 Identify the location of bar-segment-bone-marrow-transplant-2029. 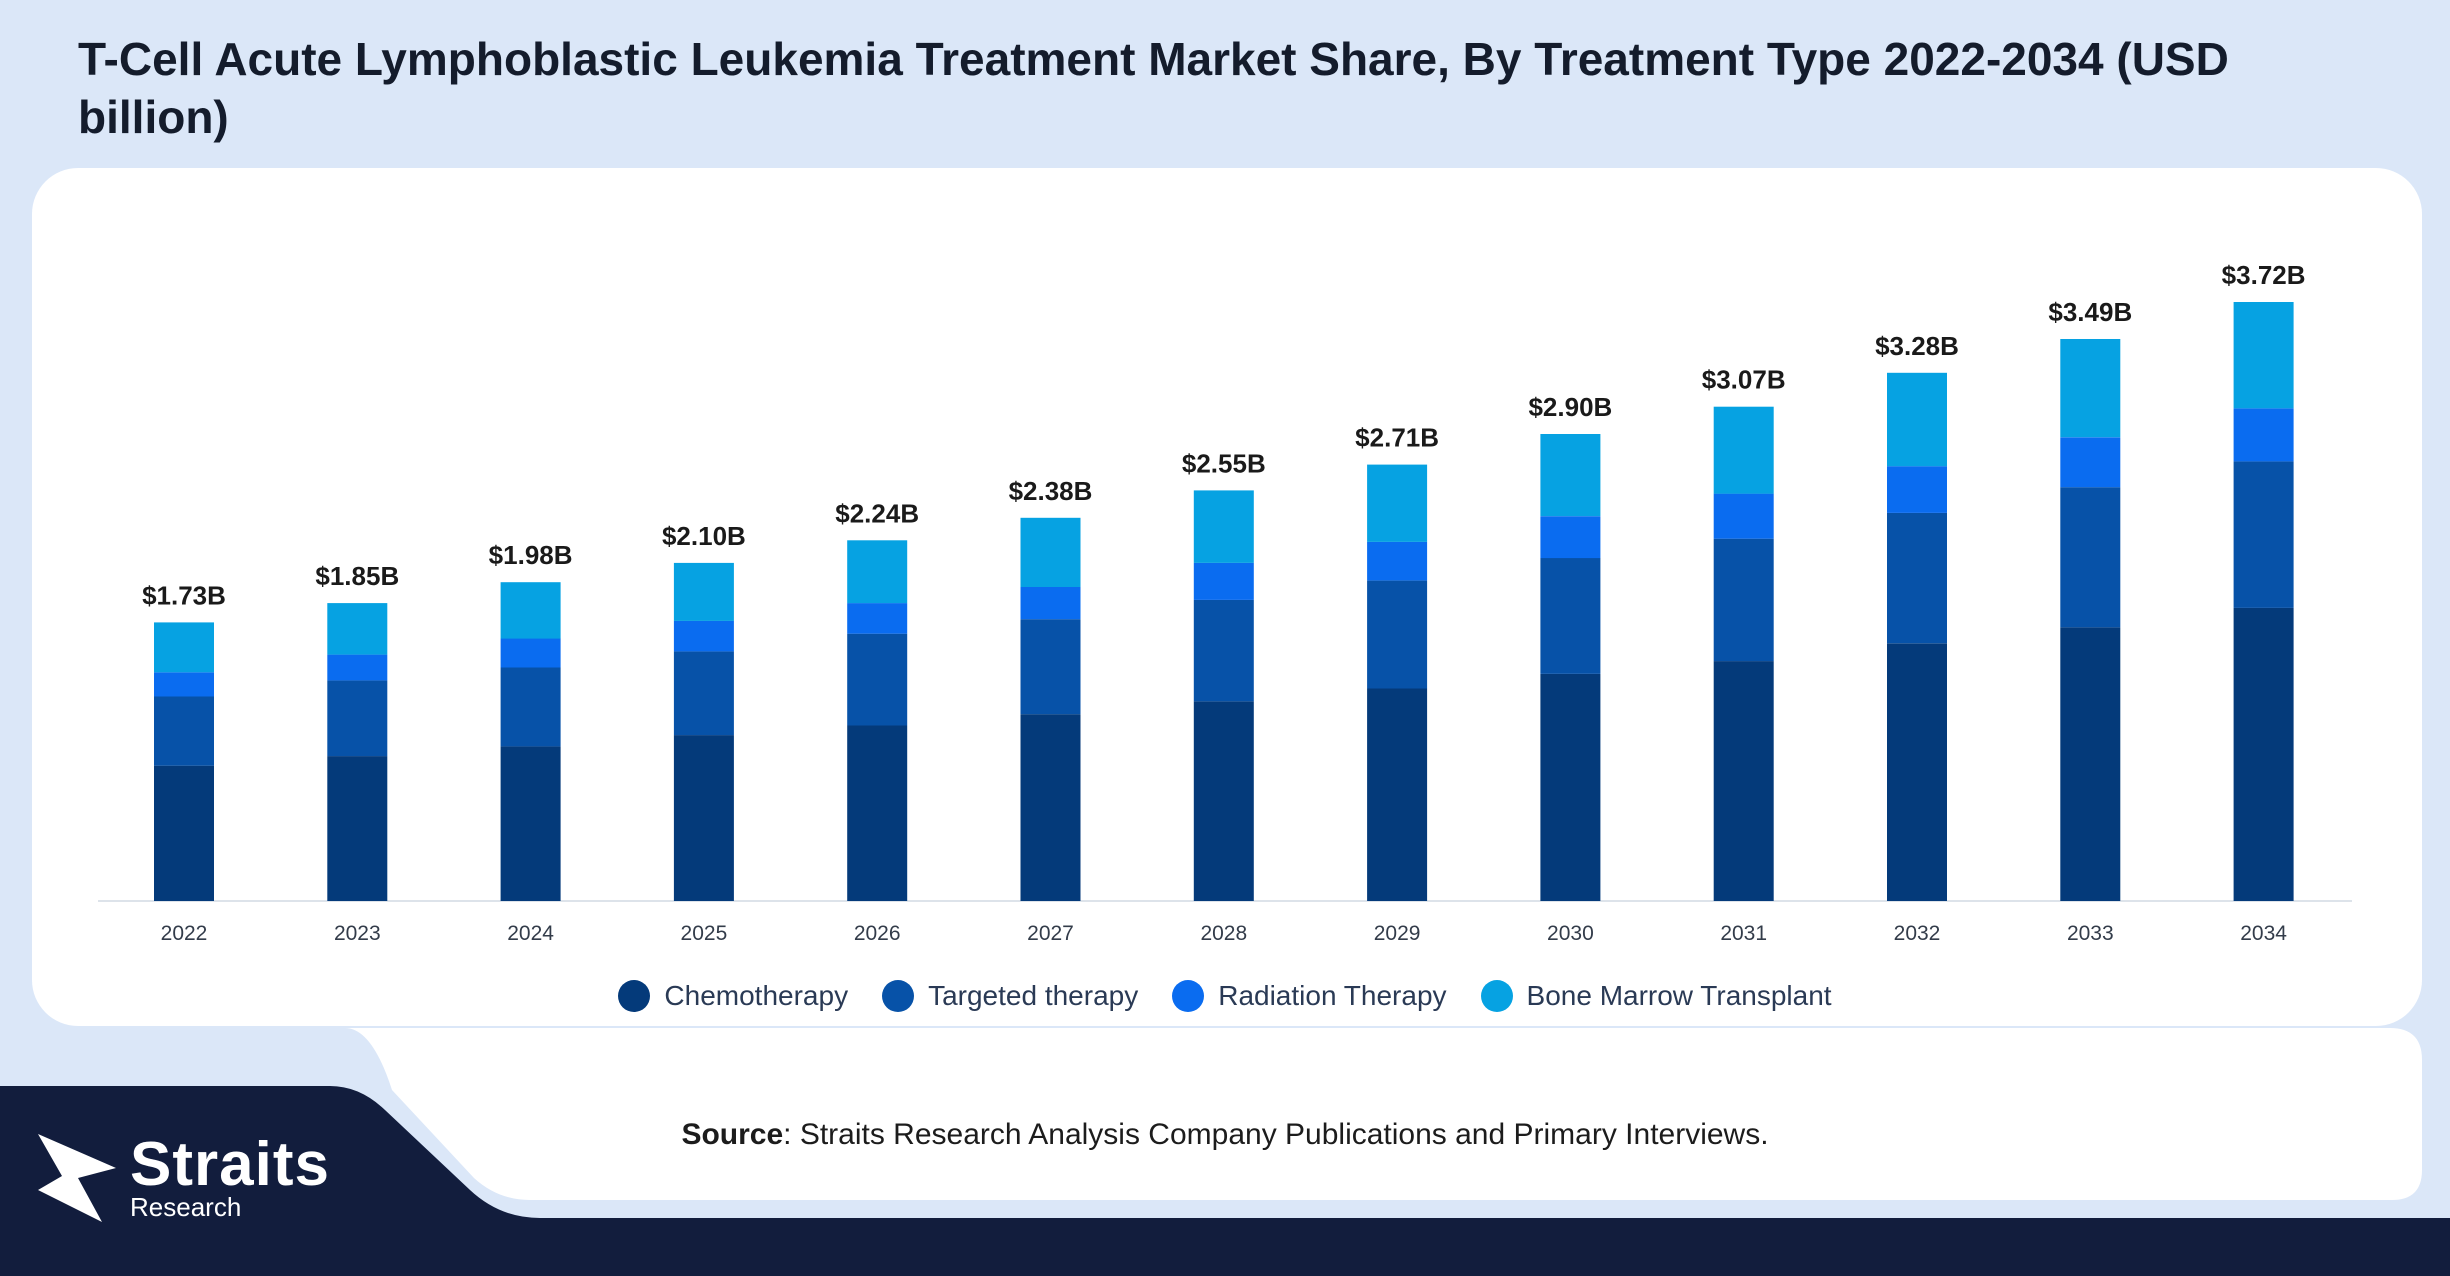
(1397, 503).